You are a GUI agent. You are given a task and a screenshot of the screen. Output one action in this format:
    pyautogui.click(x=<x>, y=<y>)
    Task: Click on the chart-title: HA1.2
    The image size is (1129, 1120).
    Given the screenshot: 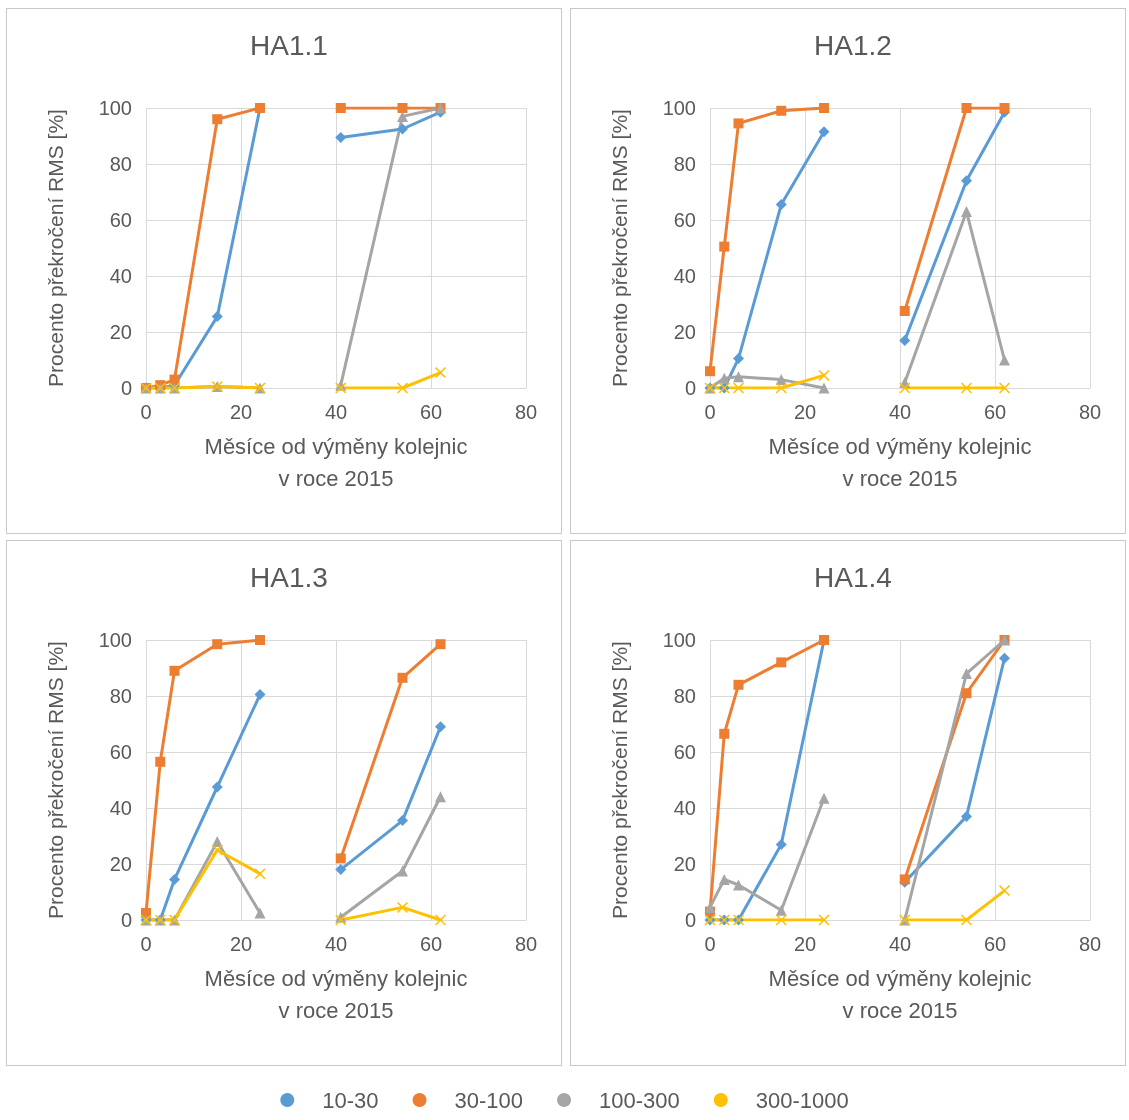 What is the action you would take?
    pyautogui.click(x=853, y=45)
    